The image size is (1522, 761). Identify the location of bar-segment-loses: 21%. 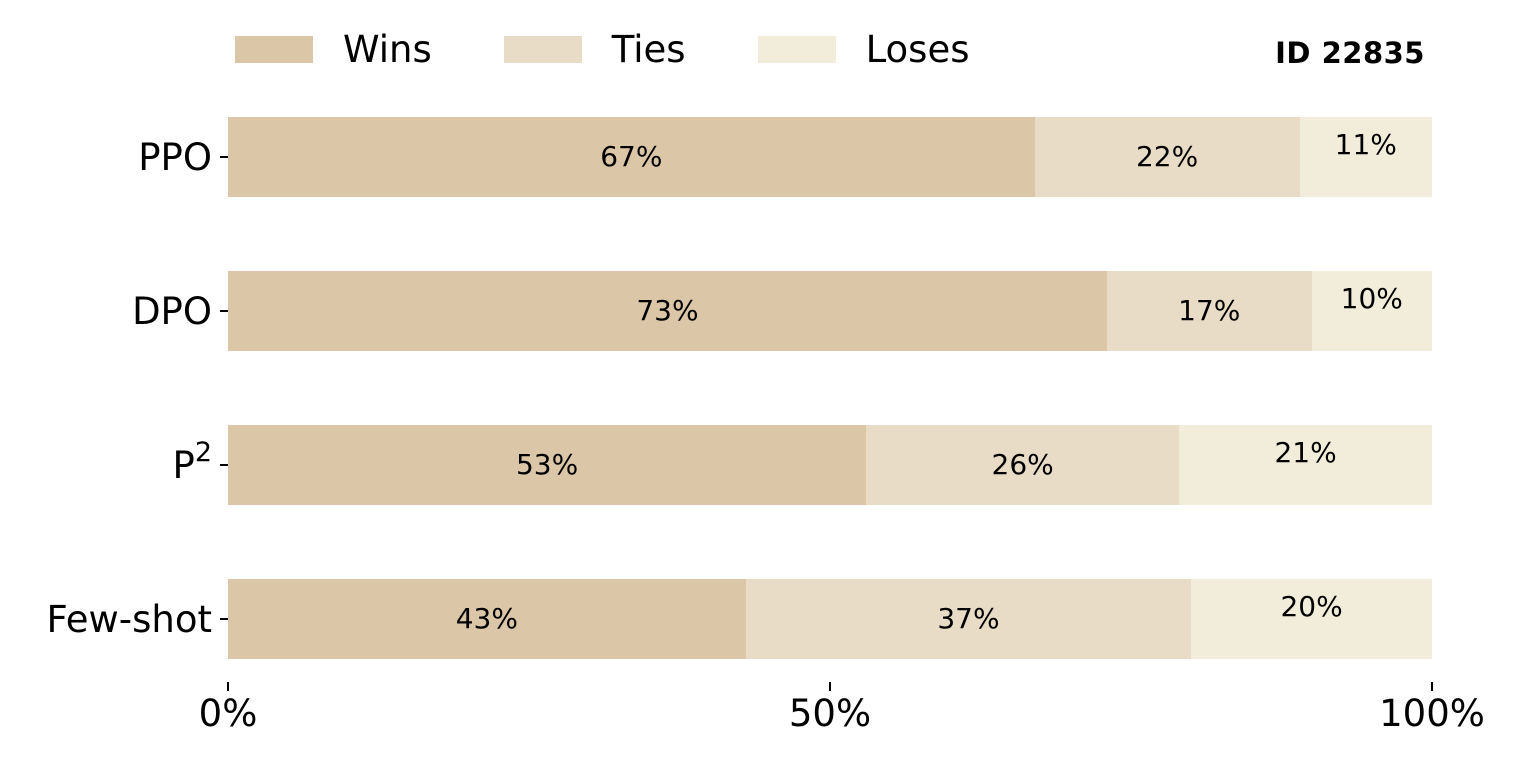
(1305, 465).